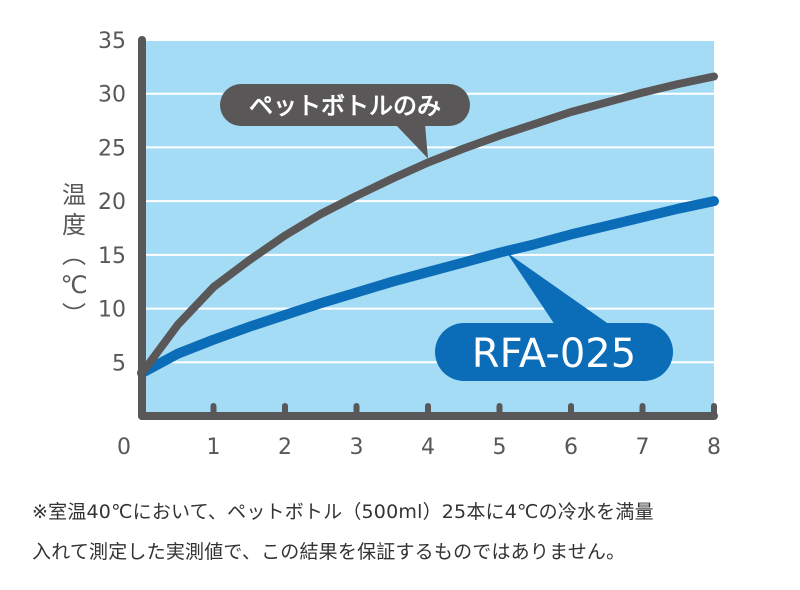 The height and width of the screenshot is (590, 800). What do you see at coordinates (343, 512) in the screenshot?
I see `footnote-line-1: ※室温40℃において、ペットボトル（500ml）25本に4℃の冷水を満量` at bounding box center [343, 512].